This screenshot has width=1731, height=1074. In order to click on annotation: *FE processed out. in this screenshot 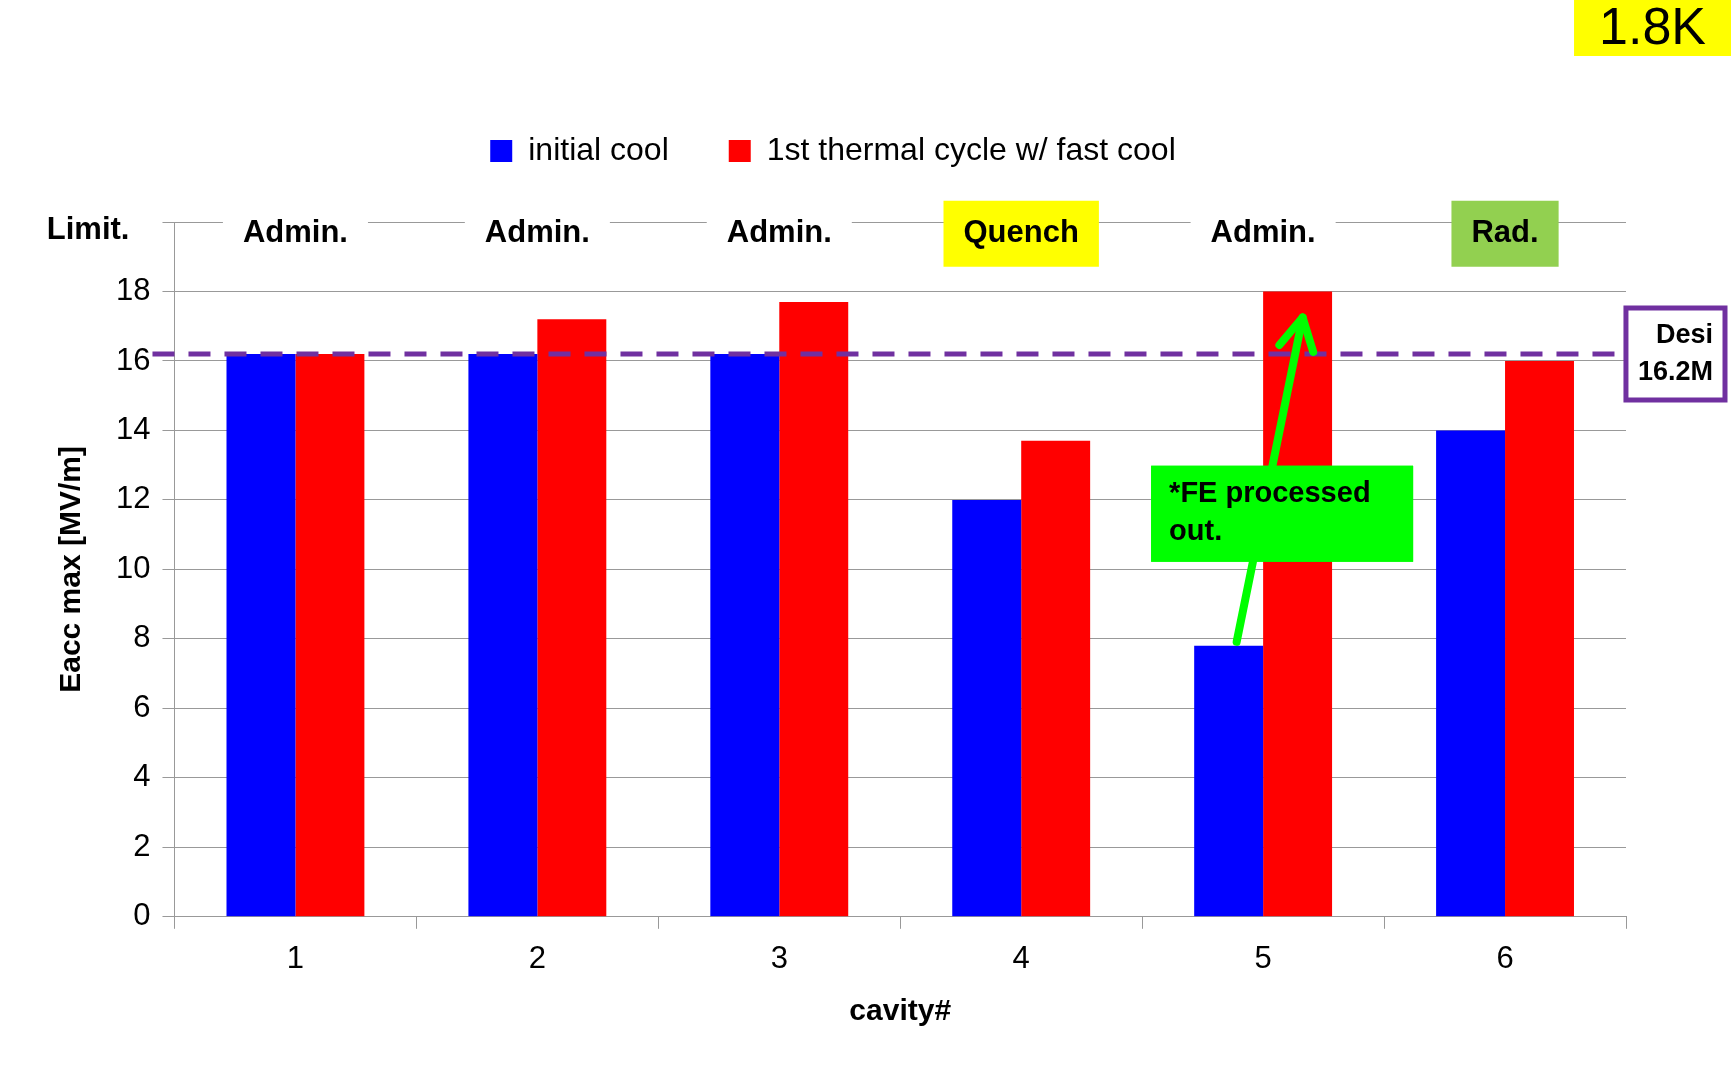, I will do `click(1270, 510)`.